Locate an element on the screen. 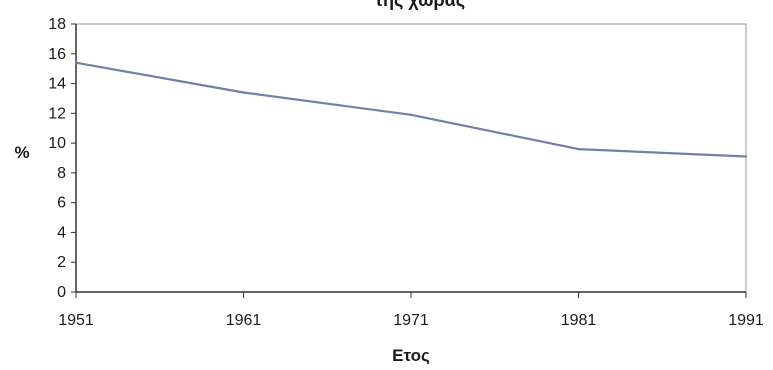 This screenshot has height=370, width=773. y-tick-label: 18 is located at coordinates (57, 24).